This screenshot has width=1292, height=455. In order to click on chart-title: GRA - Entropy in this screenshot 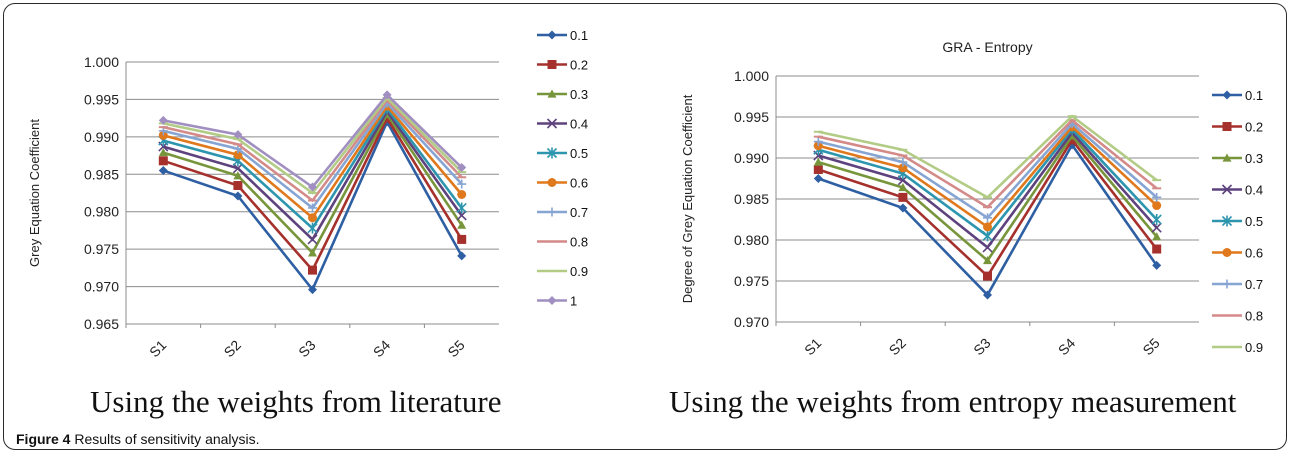, I will do `click(987, 47)`.